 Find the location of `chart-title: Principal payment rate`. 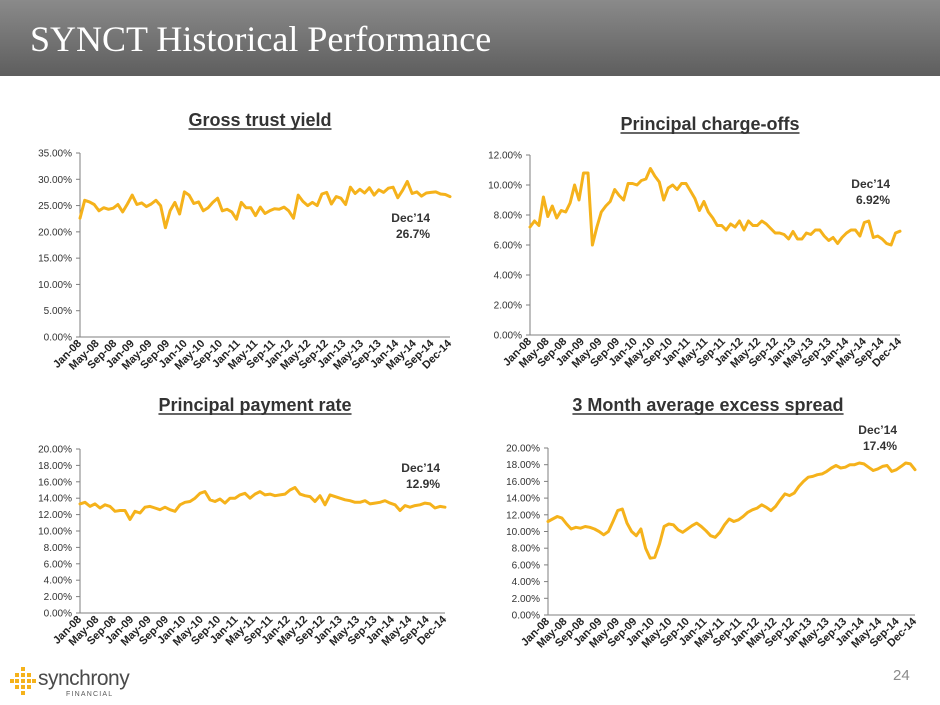

chart-title: Principal payment rate is located at coordinates (254, 405).